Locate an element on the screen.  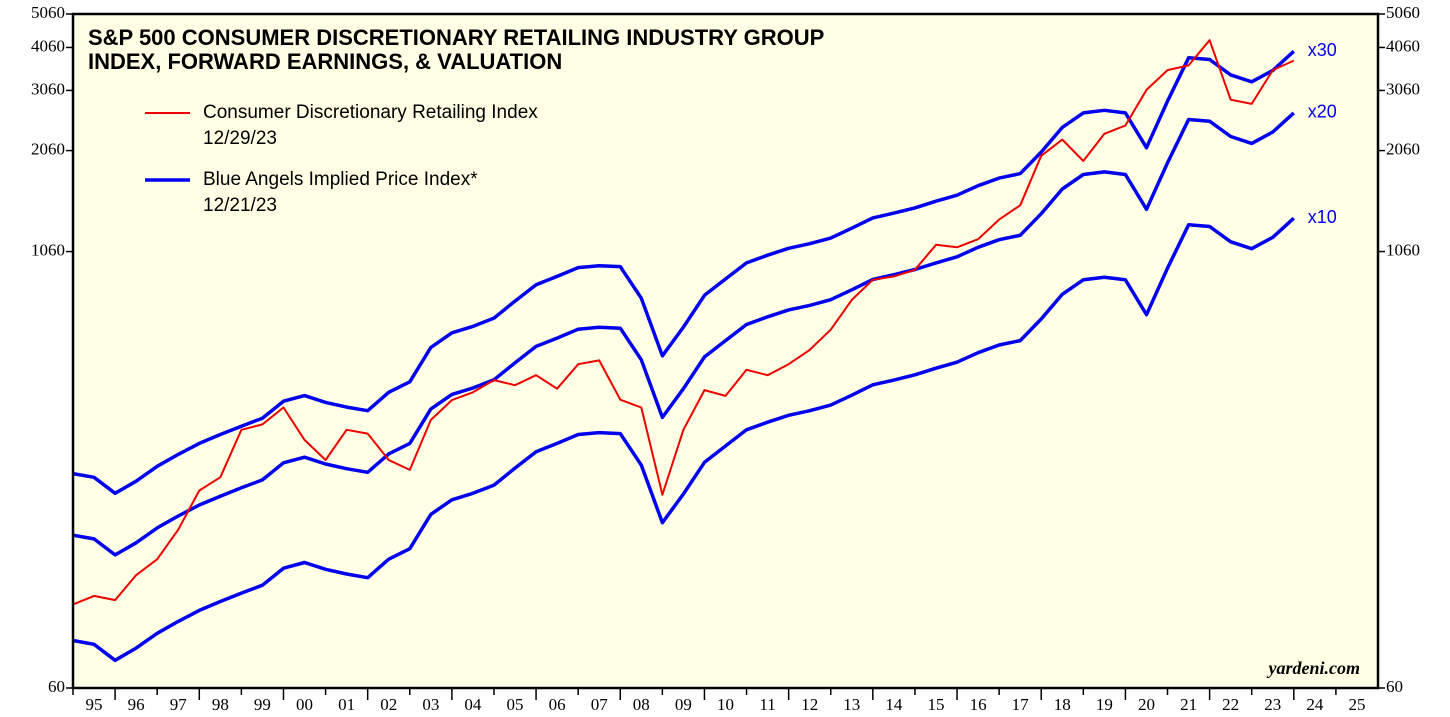
x-tick-label: 06 is located at coordinates (557, 704).